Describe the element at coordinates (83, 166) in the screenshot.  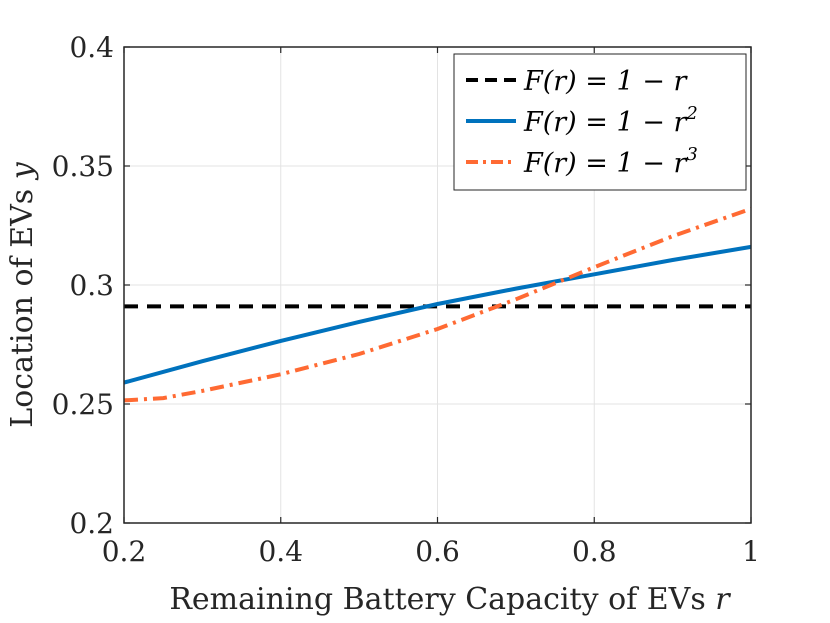
I see `y-tick-label: 0.35` at that location.